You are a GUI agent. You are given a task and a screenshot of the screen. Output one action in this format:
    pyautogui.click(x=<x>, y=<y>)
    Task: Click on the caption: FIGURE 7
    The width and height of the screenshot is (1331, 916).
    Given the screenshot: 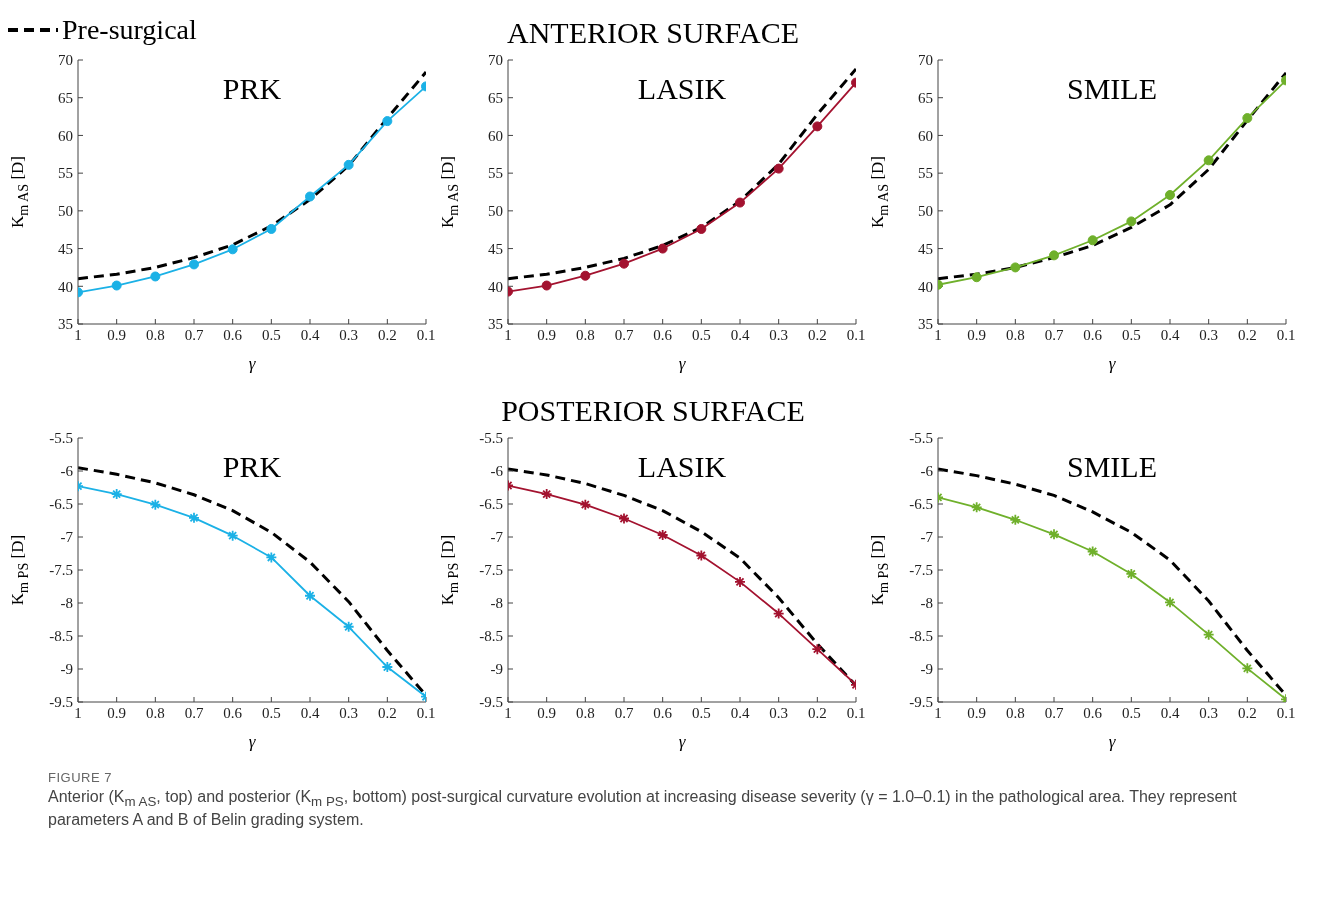 What is the action you would take?
    pyautogui.click(x=80, y=778)
    